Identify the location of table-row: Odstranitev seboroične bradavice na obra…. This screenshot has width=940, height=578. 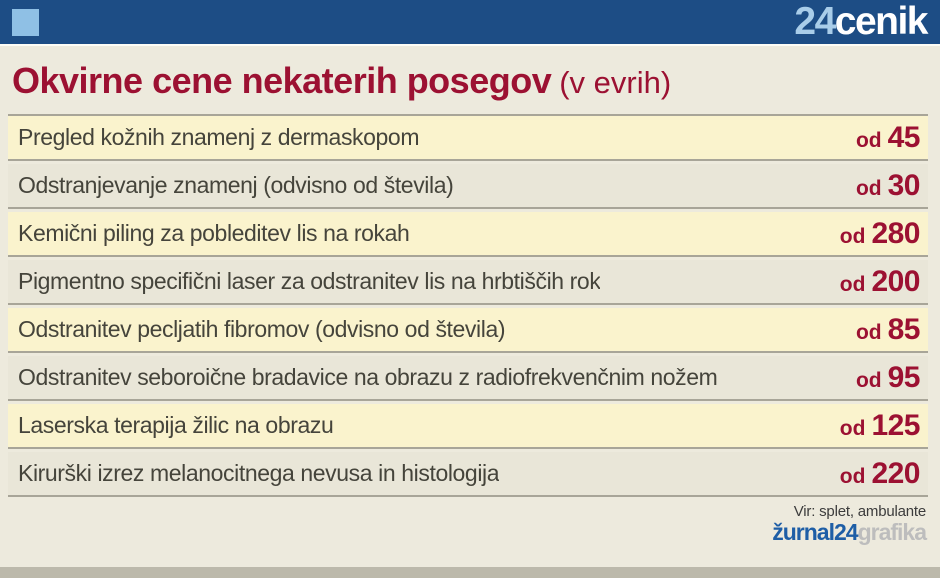
(468, 378).